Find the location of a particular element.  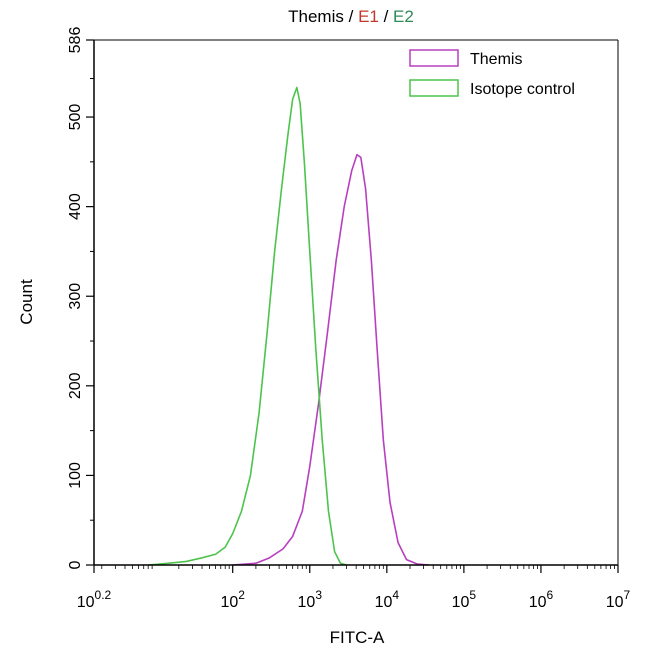

y-tick-label: 500 is located at coordinates (75, 117).